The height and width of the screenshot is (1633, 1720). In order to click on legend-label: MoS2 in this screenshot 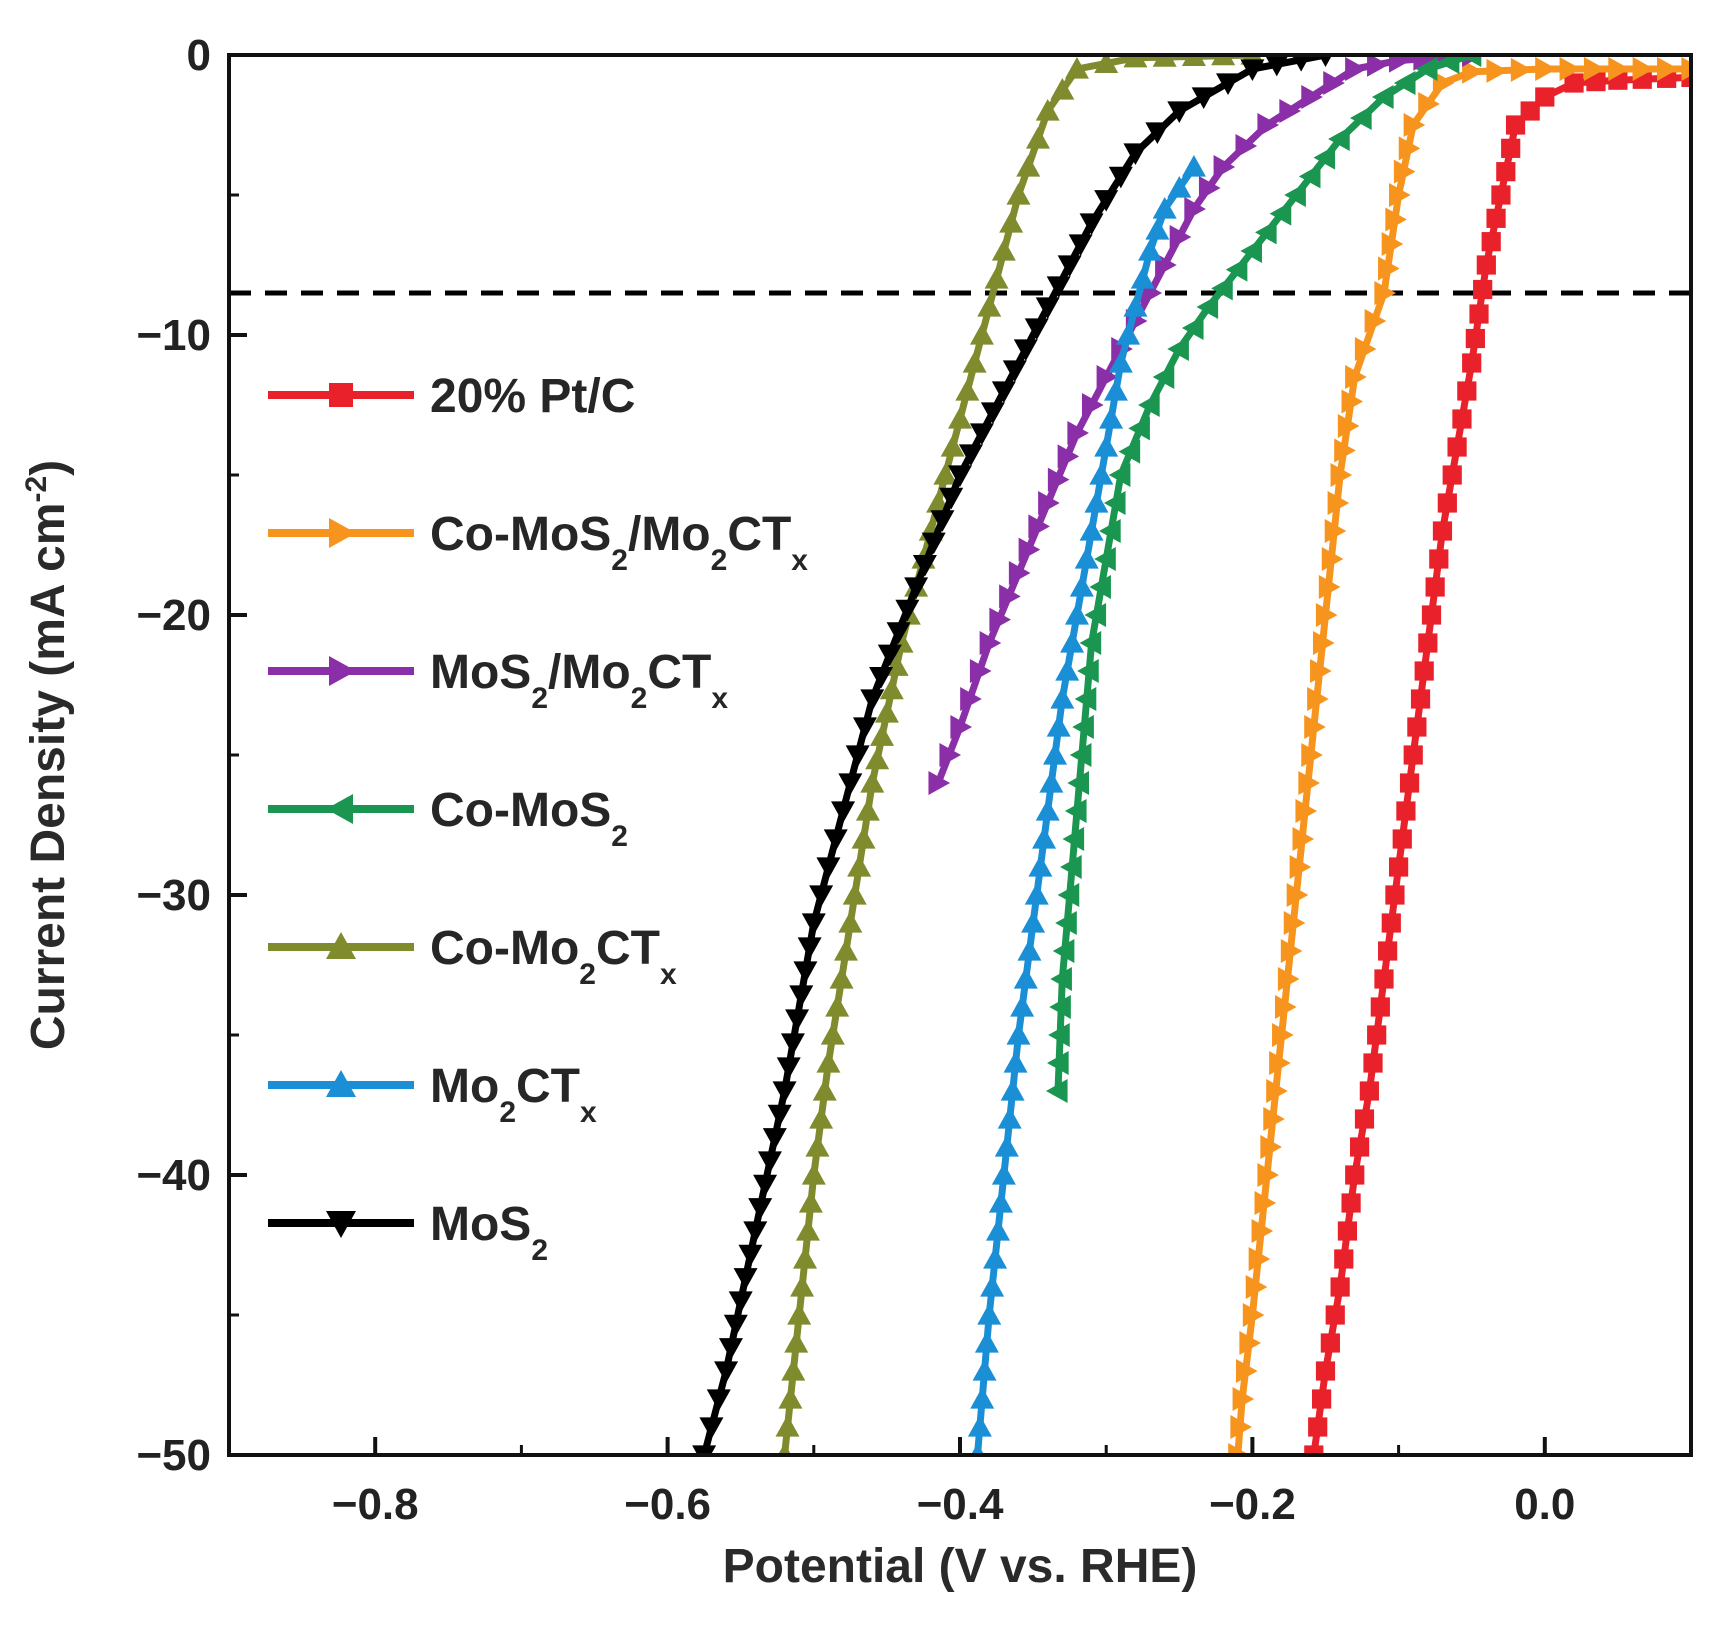, I will do `click(489, 1232)`.